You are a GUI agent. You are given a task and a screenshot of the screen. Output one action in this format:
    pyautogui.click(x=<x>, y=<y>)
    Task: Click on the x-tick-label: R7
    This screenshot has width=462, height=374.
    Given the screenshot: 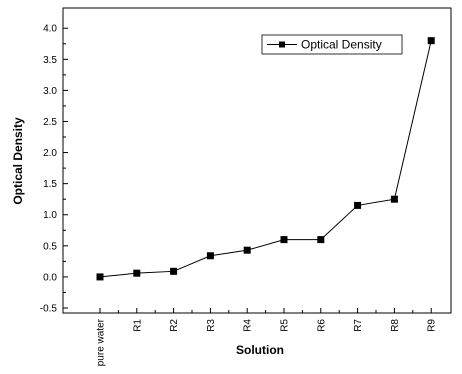 What is the action you would take?
    pyautogui.click(x=358, y=325)
    